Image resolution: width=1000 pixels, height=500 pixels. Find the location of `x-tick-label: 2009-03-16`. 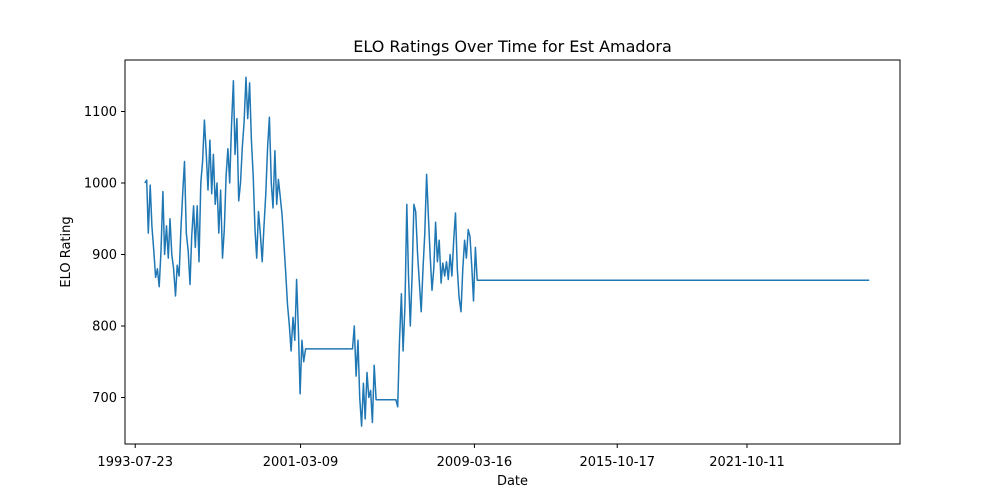

x-tick-label: 2009-03-16 is located at coordinates (475, 462).